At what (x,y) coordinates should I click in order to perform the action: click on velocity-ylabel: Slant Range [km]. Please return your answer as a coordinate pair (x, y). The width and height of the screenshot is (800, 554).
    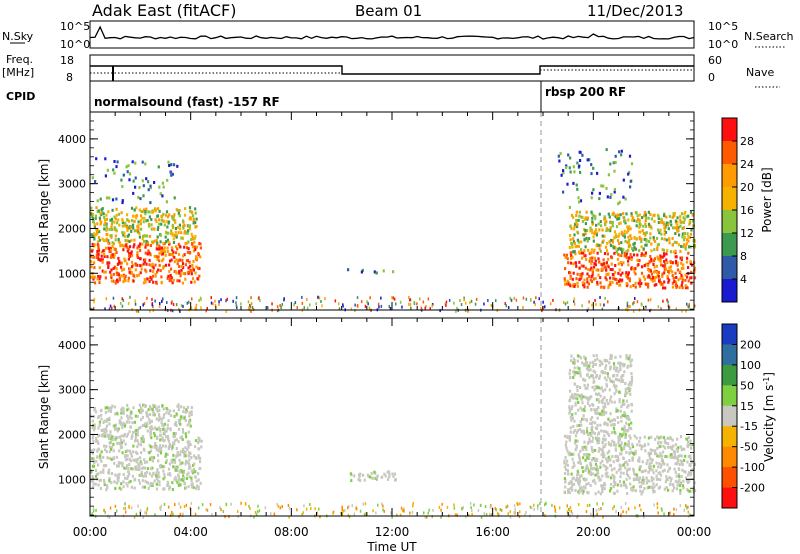
    Looking at the image, I should click on (44, 417).